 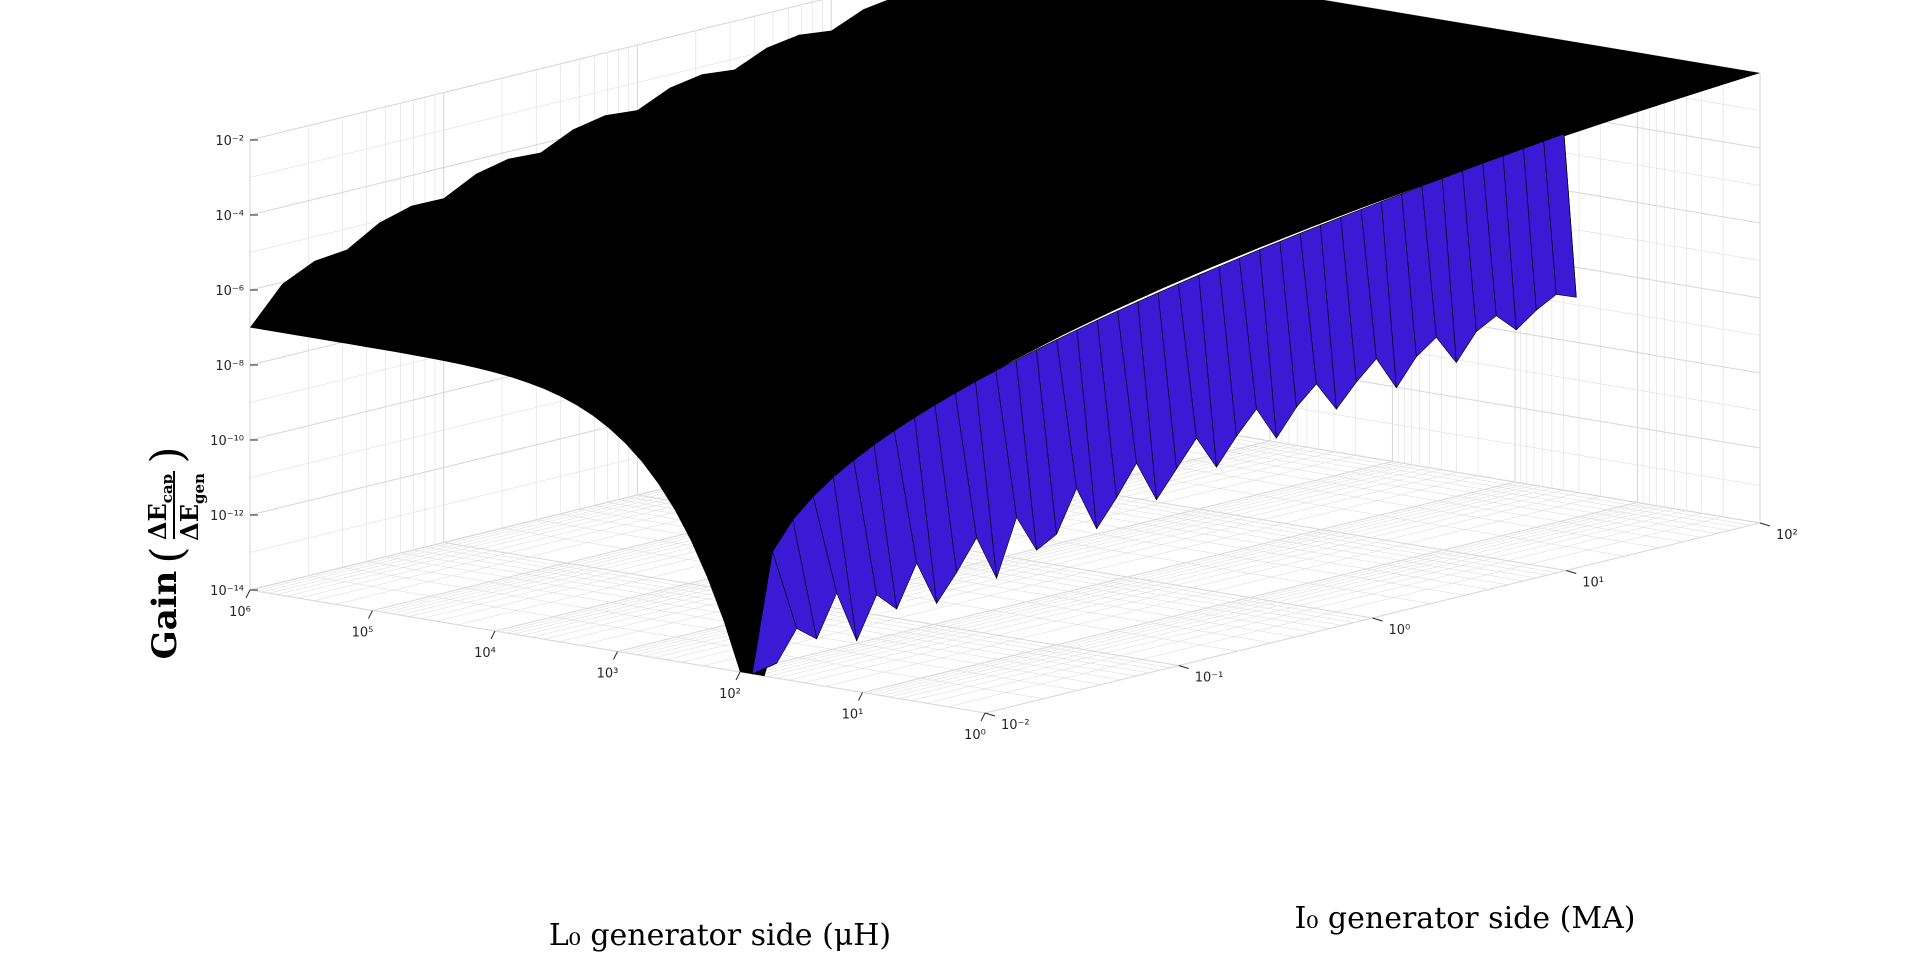 I want to click on y-tick-label: 10⁻², so click(x=1015, y=725).